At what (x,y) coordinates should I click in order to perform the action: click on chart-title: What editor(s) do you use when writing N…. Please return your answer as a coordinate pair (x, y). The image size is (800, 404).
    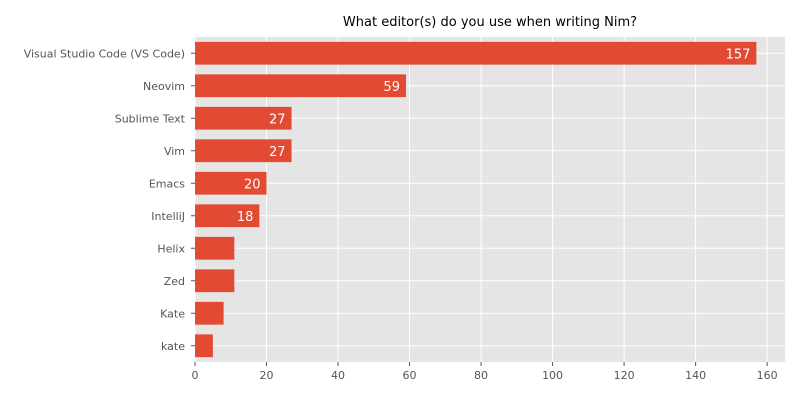
    Looking at the image, I should click on (490, 22).